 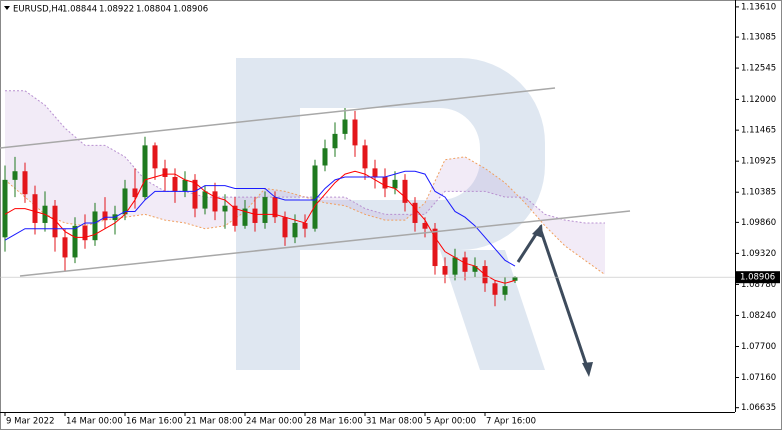 I want to click on y-tick-label: 1.07160, so click(x=758, y=378).